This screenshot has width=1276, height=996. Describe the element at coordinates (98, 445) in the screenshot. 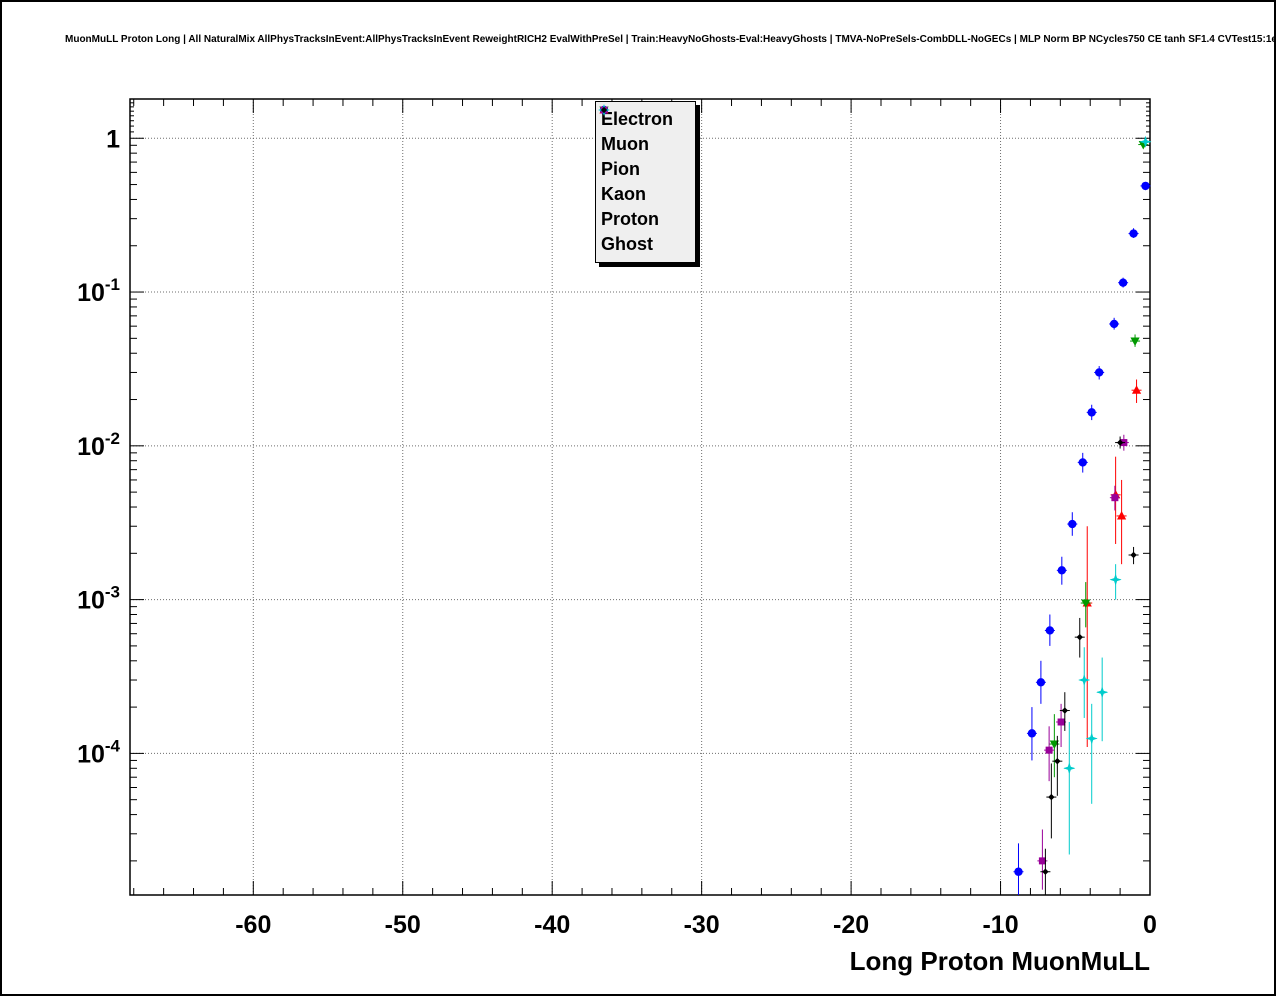

I see `y-tick-label: 10⁻²` at that location.